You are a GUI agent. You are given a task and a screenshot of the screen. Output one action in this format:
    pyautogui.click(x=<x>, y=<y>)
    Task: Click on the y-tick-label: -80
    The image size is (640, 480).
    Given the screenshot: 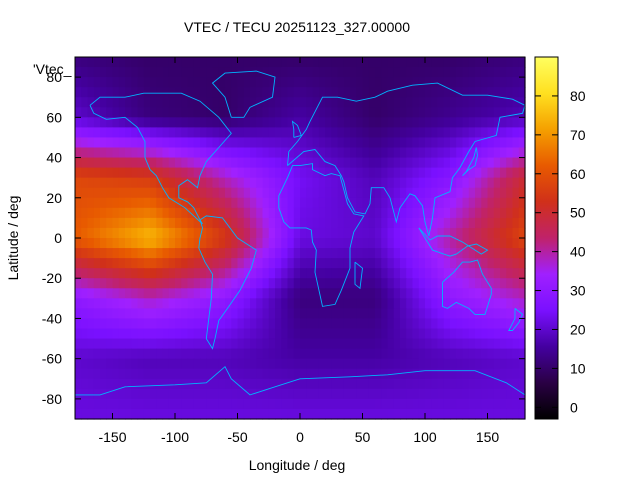 What is the action you would take?
    pyautogui.click(x=52, y=399)
    